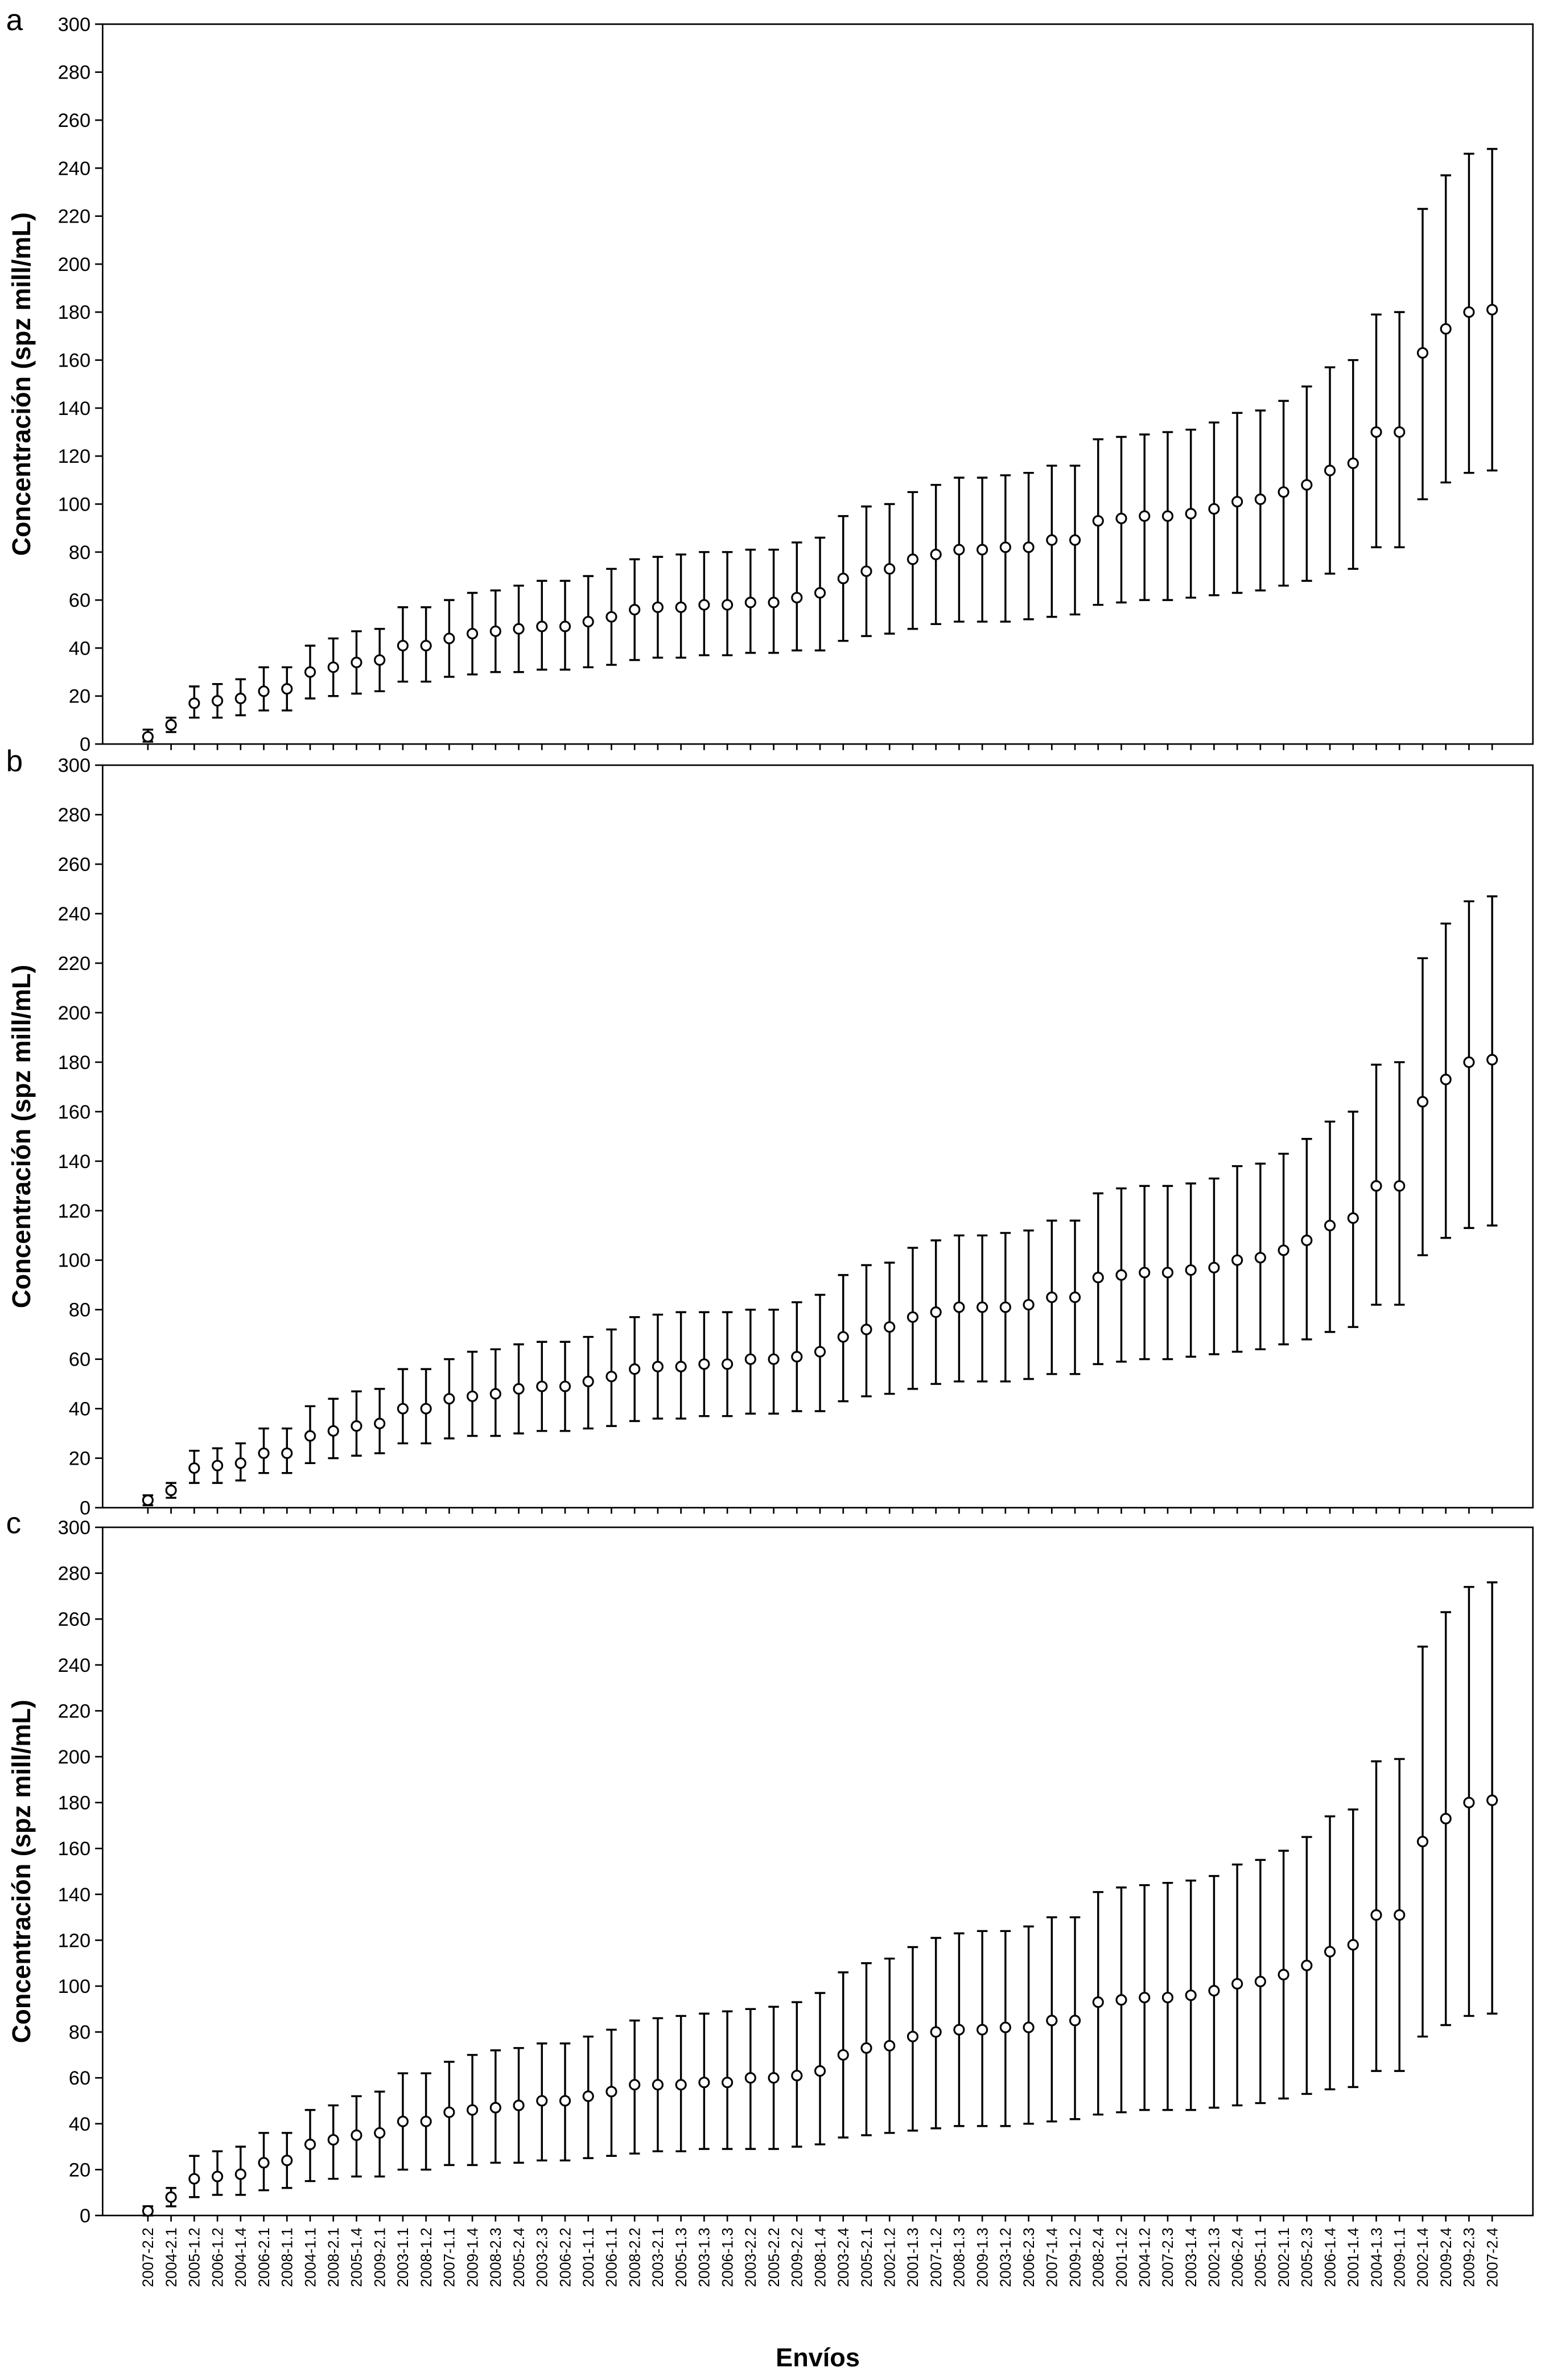 The image size is (1545, 2380). Describe the element at coordinates (80, 1310) in the screenshot. I see `y-tick-label: 80` at that location.